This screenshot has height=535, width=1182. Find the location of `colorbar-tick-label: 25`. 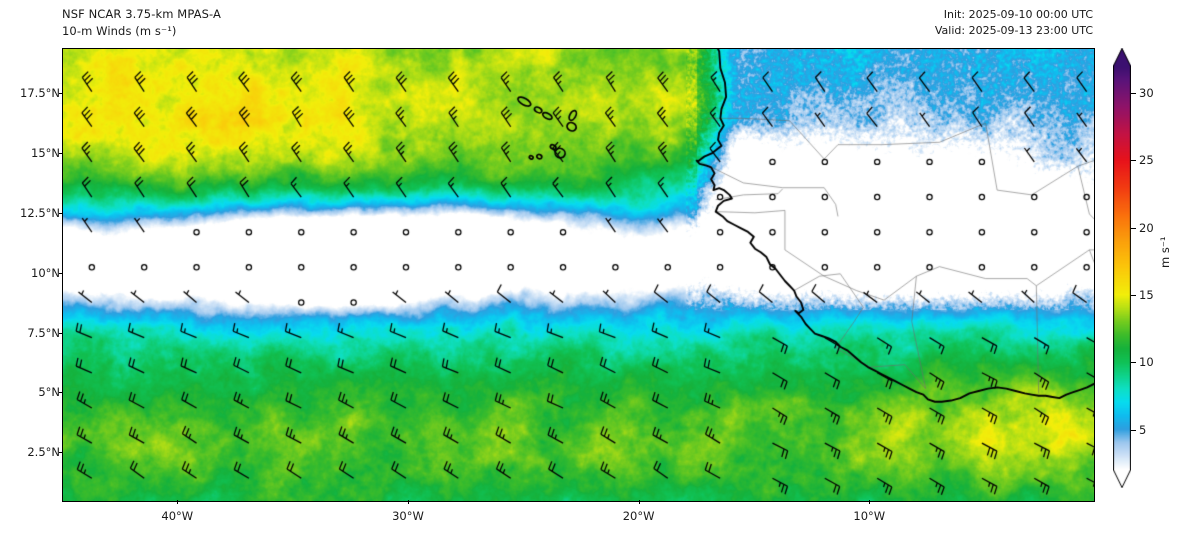

colorbar-tick-label: 25 is located at coordinates (1146, 160).